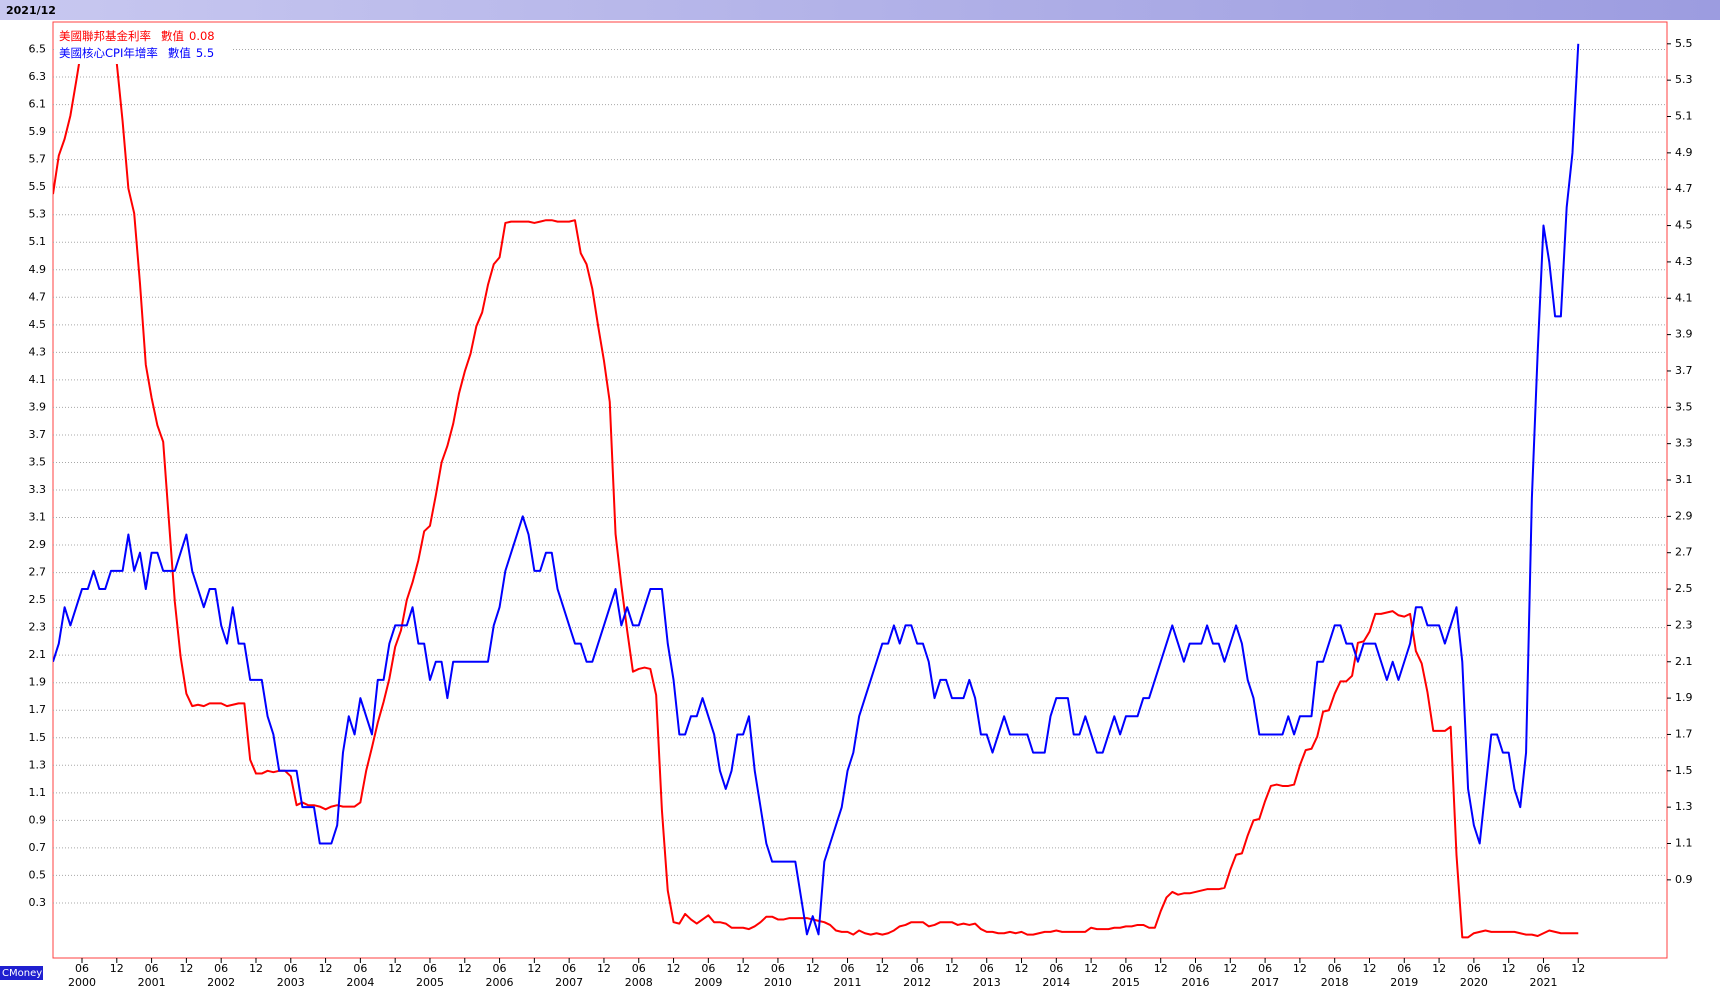  Describe the element at coordinates (1684, 624) in the screenshot. I see `y2-tick-label: 2.3` at that location.